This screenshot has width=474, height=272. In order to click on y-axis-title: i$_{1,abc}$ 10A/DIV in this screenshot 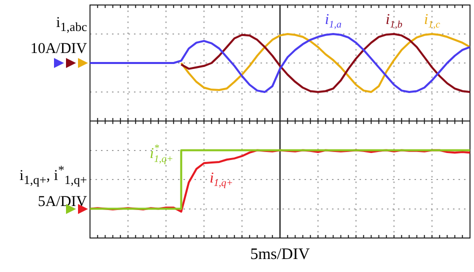, I will do `click(58, 36)`.